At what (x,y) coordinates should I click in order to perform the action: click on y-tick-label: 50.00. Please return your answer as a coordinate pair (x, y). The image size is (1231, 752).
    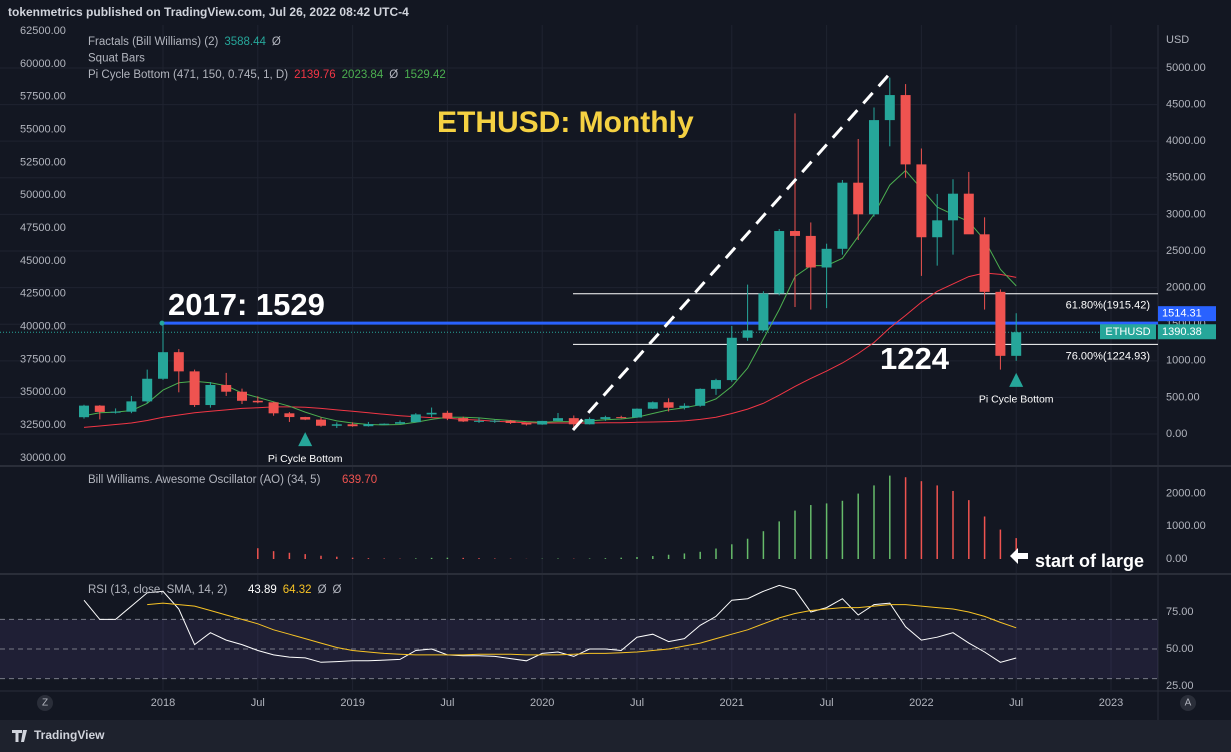
    Looking at the image, I should click on (1180, 649).